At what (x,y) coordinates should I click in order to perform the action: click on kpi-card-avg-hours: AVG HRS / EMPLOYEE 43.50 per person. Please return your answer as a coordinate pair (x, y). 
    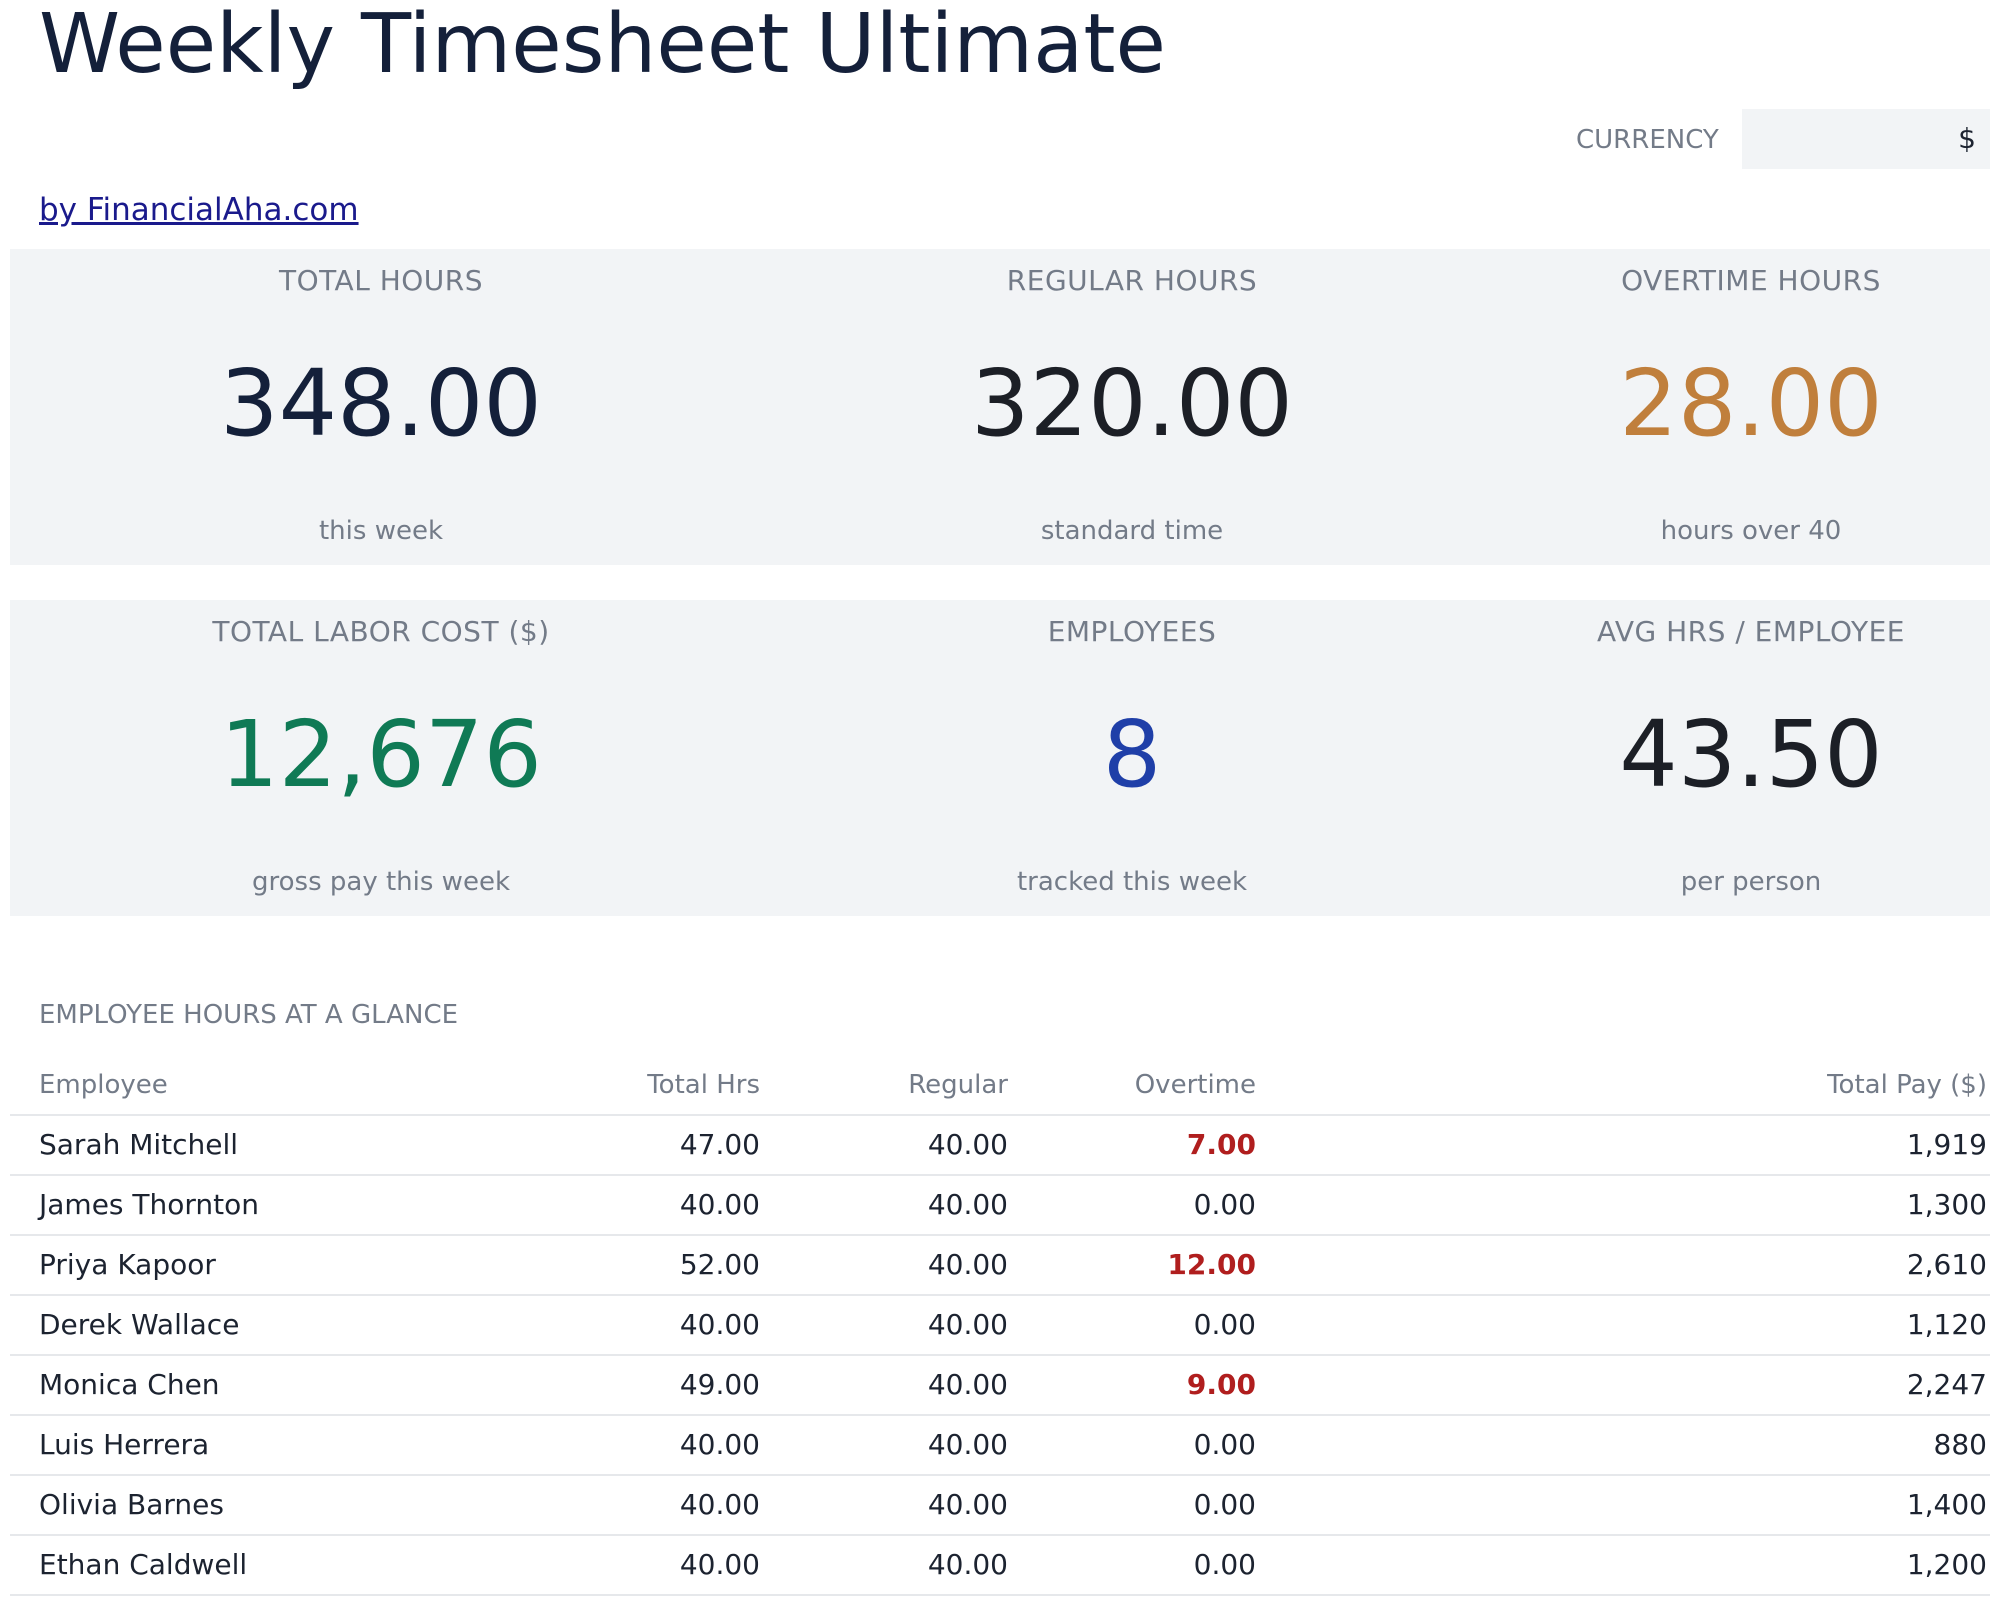
    Looking at the image, I should click on (1751, 758).